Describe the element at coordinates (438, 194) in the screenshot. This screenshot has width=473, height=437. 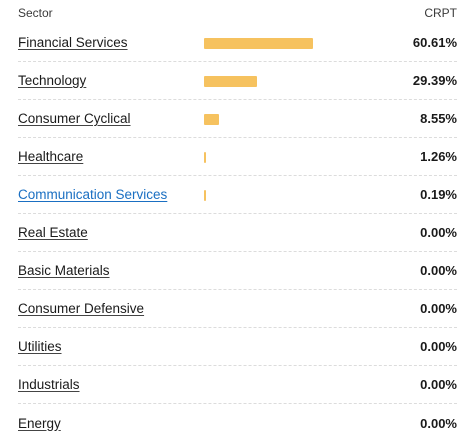
I see `allocation-value: 0.19%` at that location.